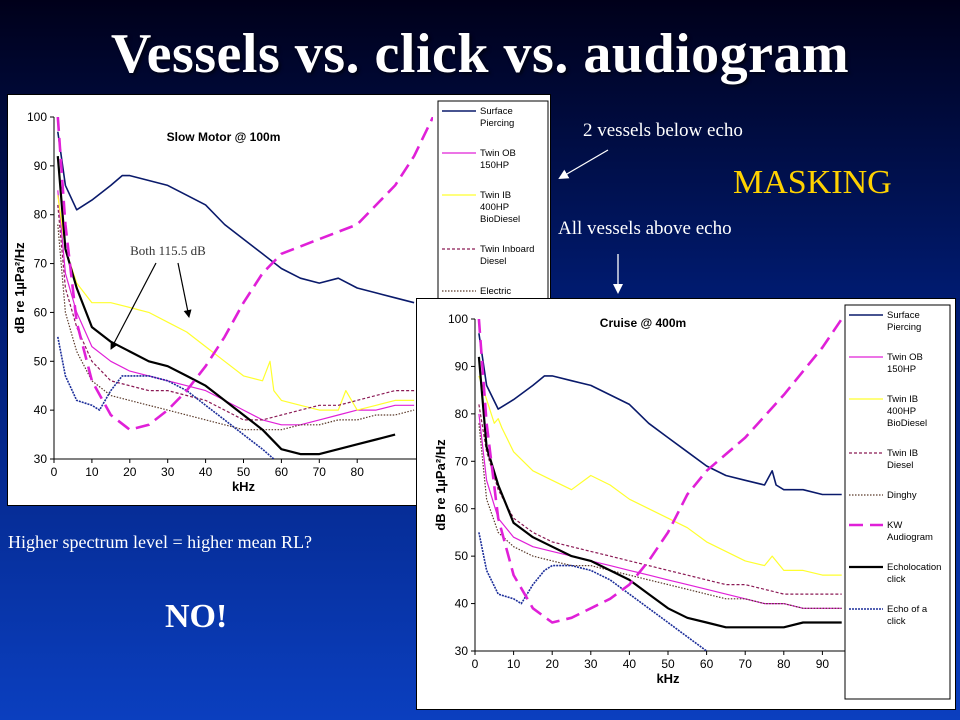 This screenshot has width=960, height=720. What do you see at coordinates (224, 137) in the screenshot?
I see `chart-title: Slow Motor @ 100m` at bounding box center [224, 137].